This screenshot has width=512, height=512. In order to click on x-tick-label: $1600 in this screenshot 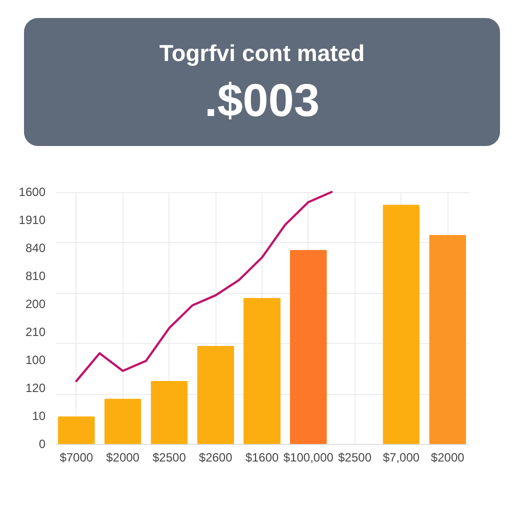, I will do `click(262, 457)`.